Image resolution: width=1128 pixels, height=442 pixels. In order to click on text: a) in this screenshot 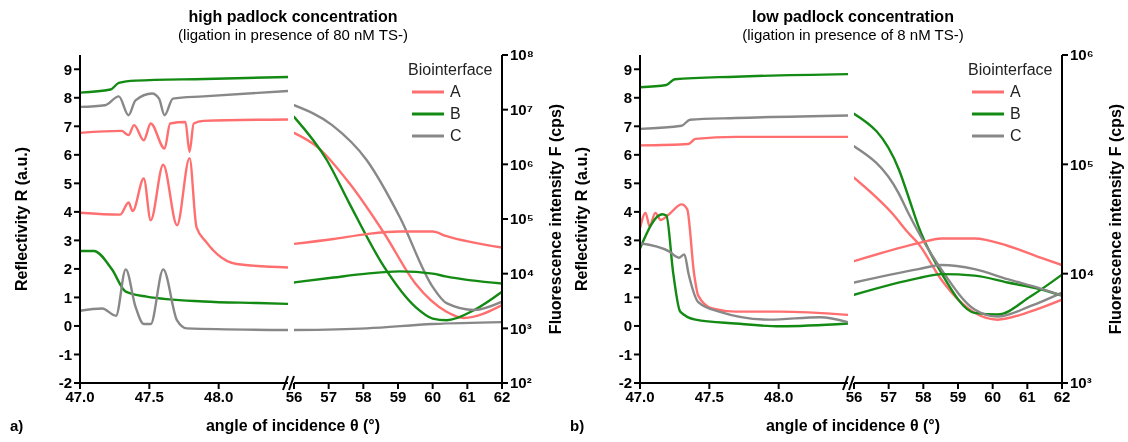, I will do `click(17, 425)`.